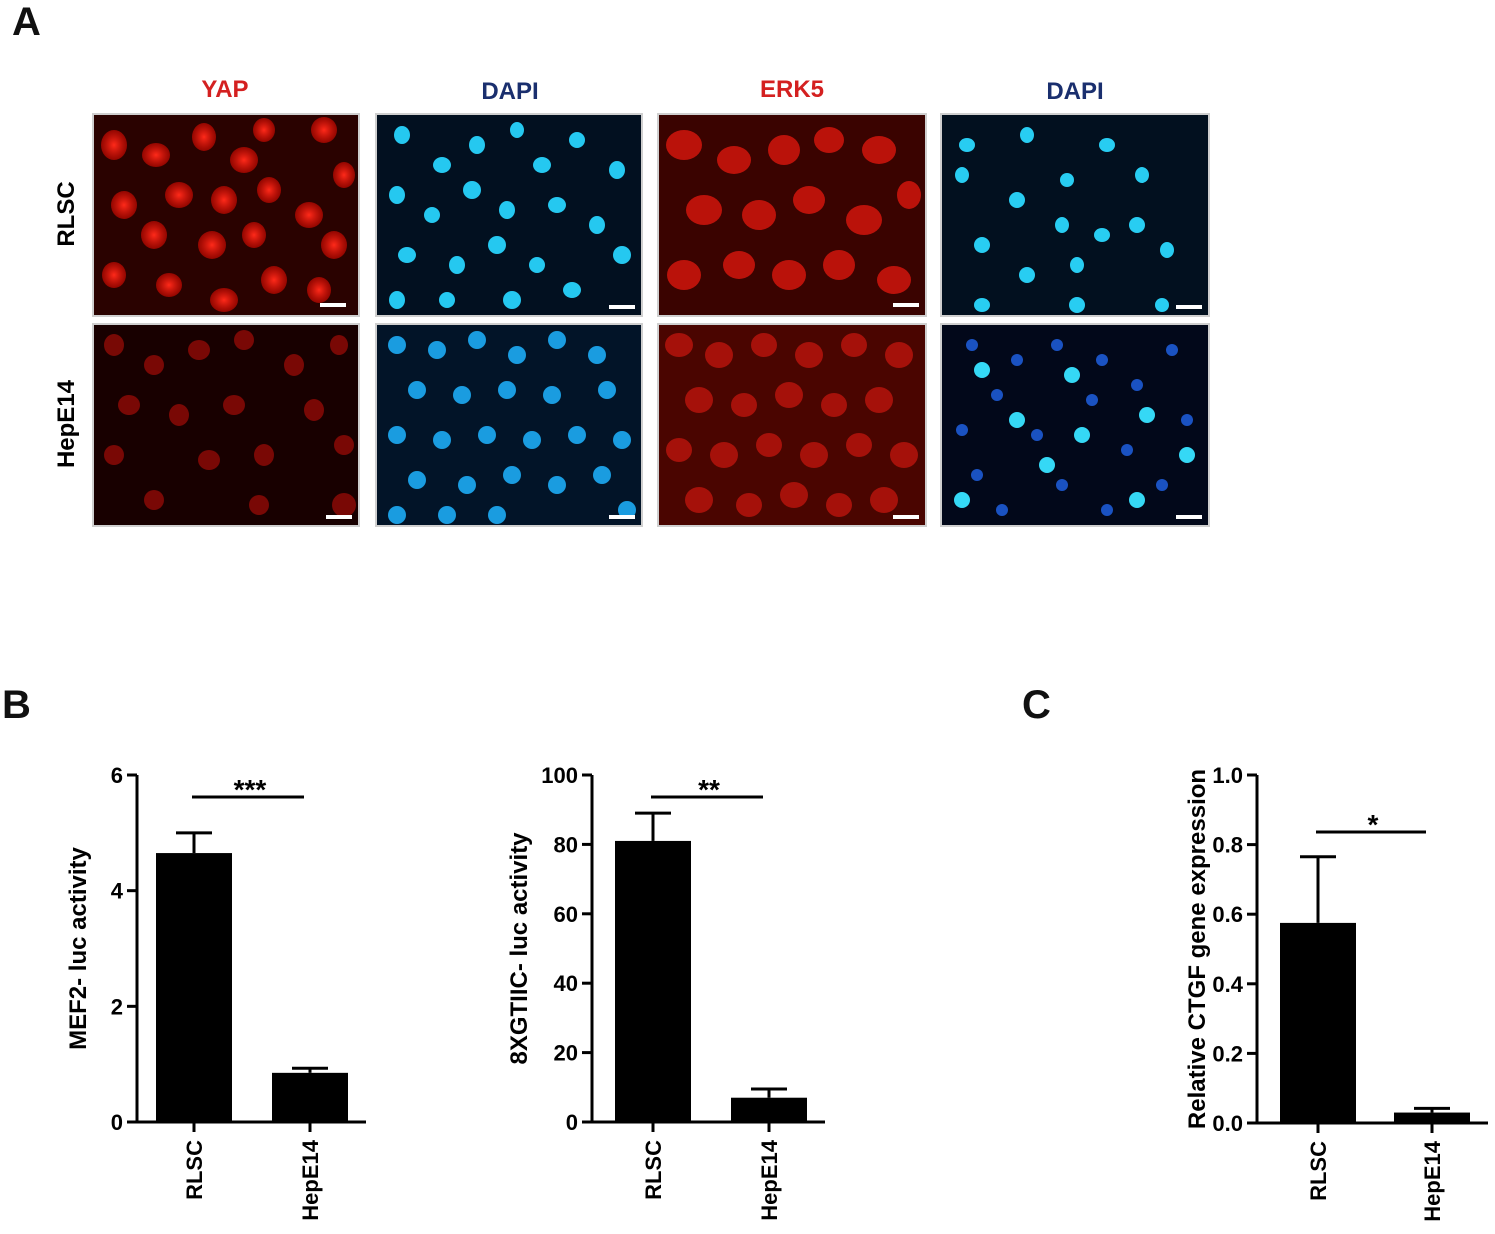 This screenshot has width=1495, height=1234. What do you see at coordinates (1373, 824) in the screenshot?
I see `significance-marker: *` at bounding box center [1373, 824].